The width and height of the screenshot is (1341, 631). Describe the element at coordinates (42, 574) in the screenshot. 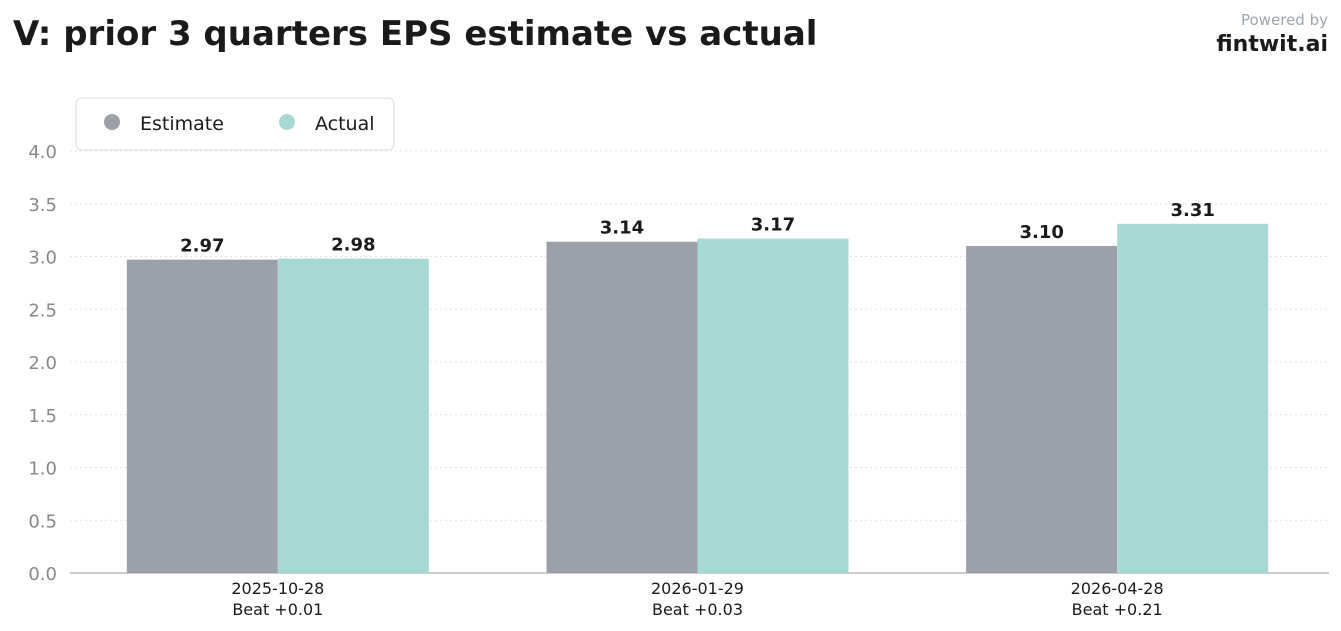

I see `y-tick-label: 0.0` at that location.